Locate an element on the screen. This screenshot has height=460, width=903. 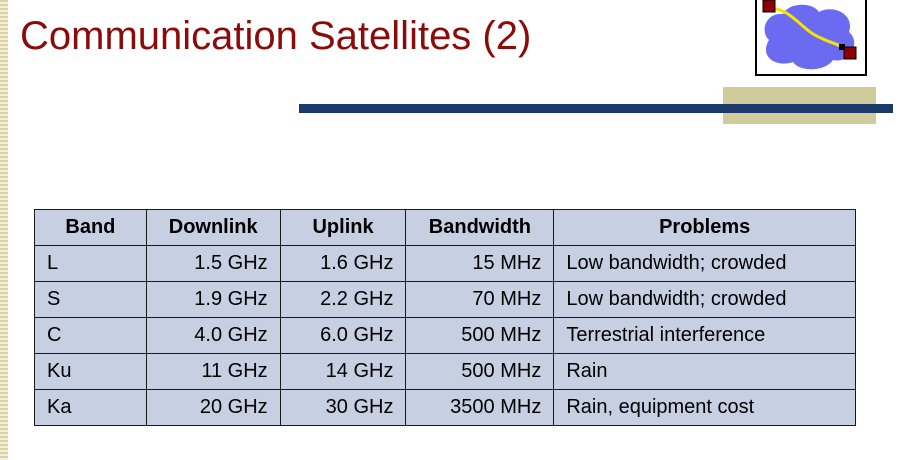
network-cloud-icon is located at coordinates (811, 38).